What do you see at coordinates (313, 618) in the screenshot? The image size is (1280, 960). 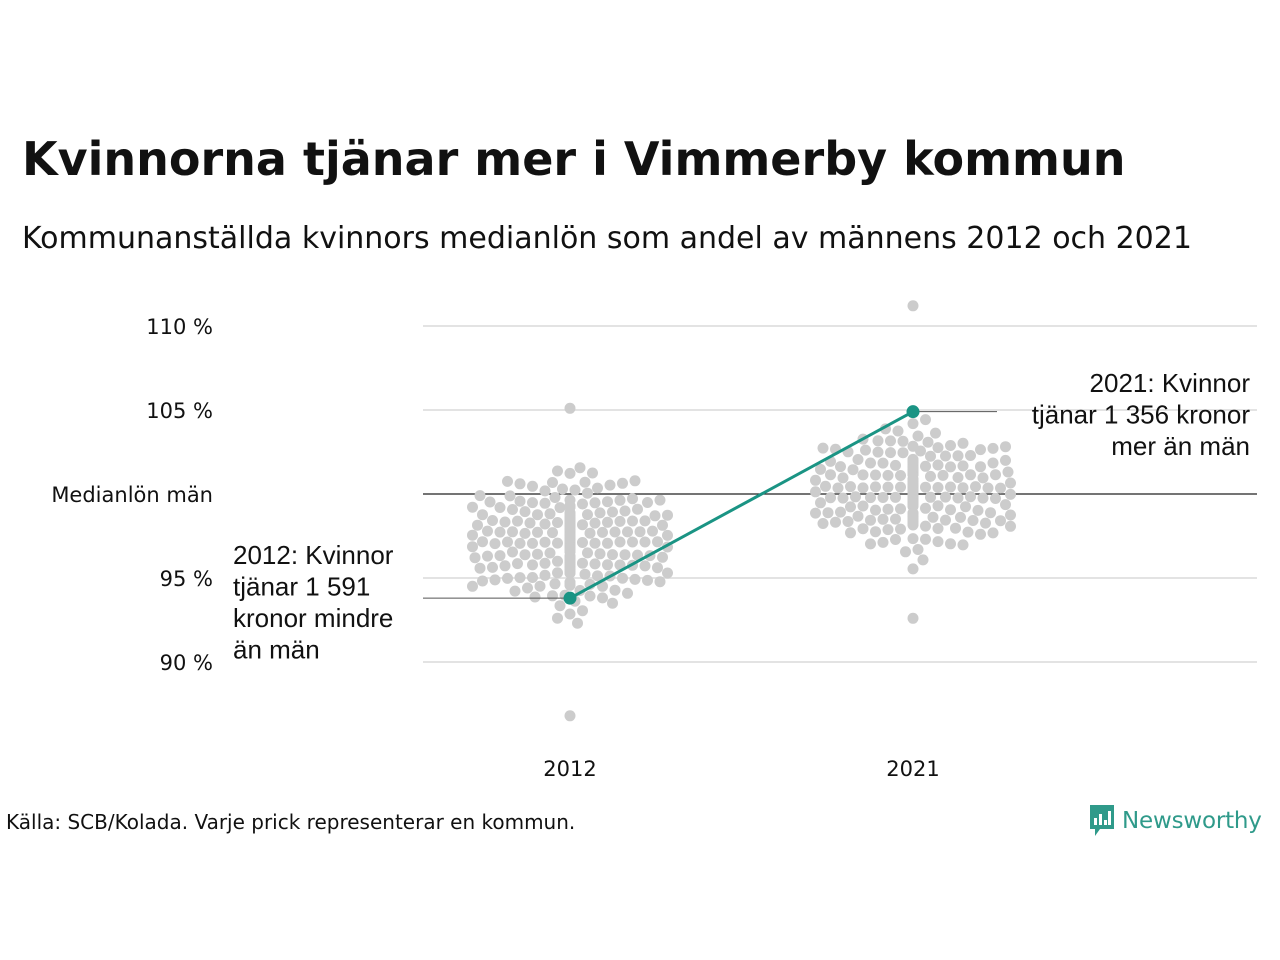 I see `annotation-line: kronor mindre` at bounding box center [313, 618].